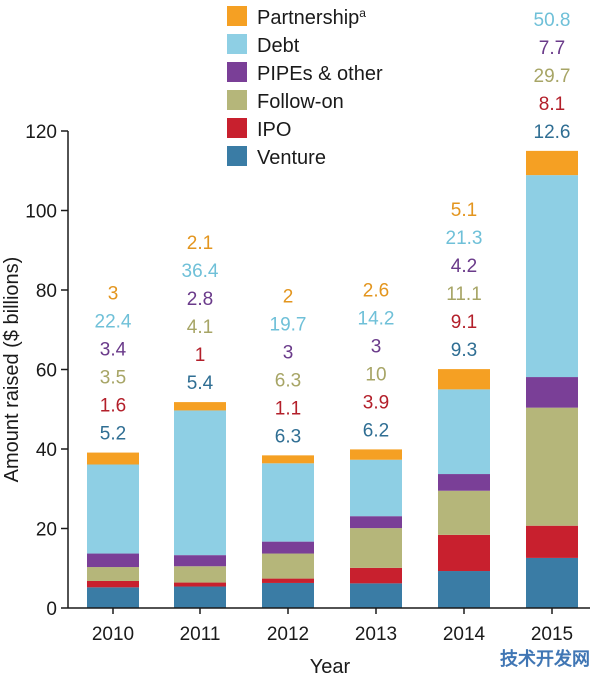 Image resolution: width=596 pixels, height=675 pixels. What do you see at coordinates (200, 327) in the screenshot?
I see `data-label: 4.1` at bounding box center [200, 327].